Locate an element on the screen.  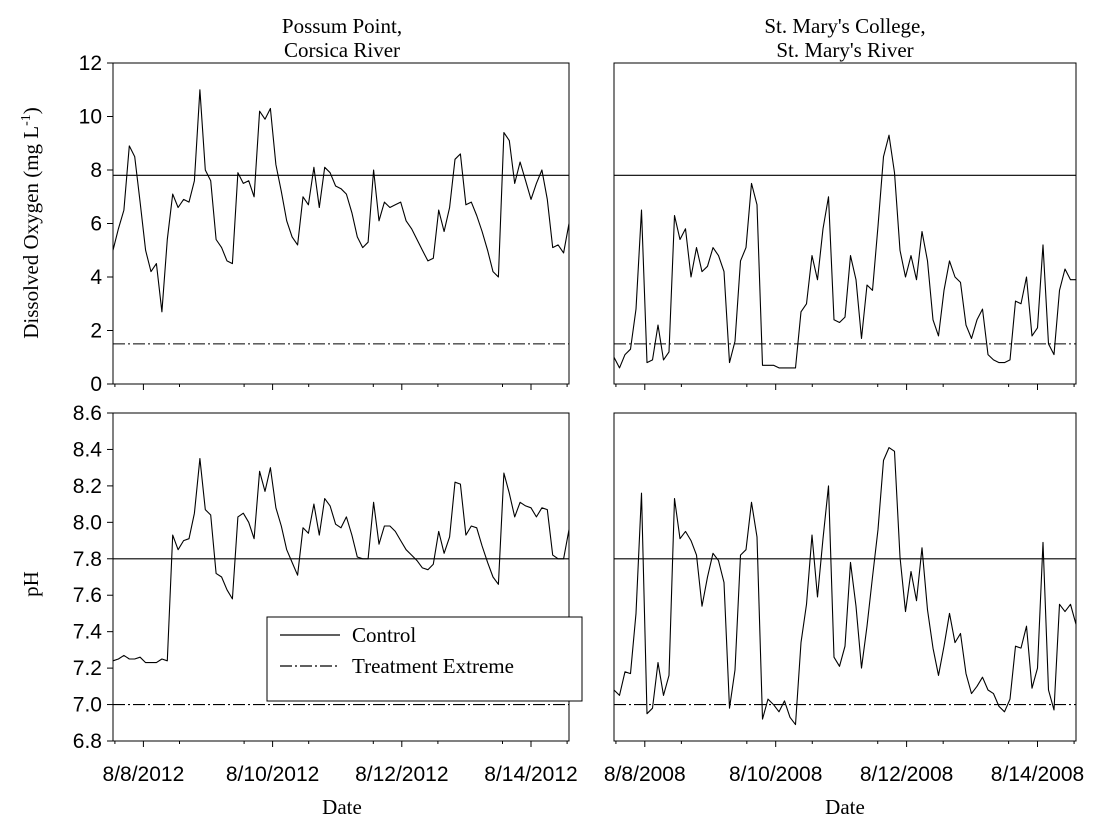
y-axis-title-do: Dissolved Oxygen (mg L-1) is located at coordinates (31, 223).